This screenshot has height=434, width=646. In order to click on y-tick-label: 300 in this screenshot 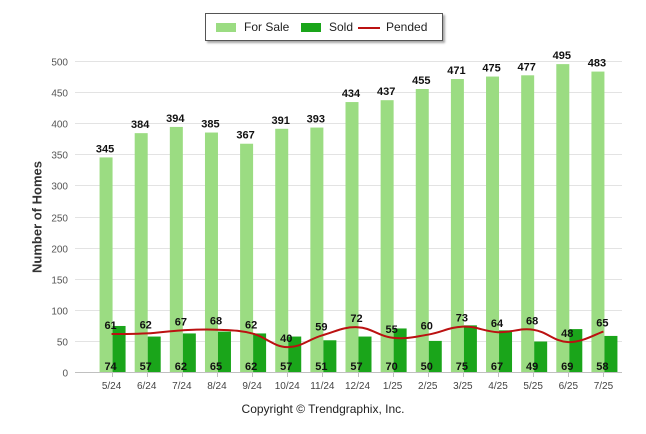, I will do `click(59, 187)`.